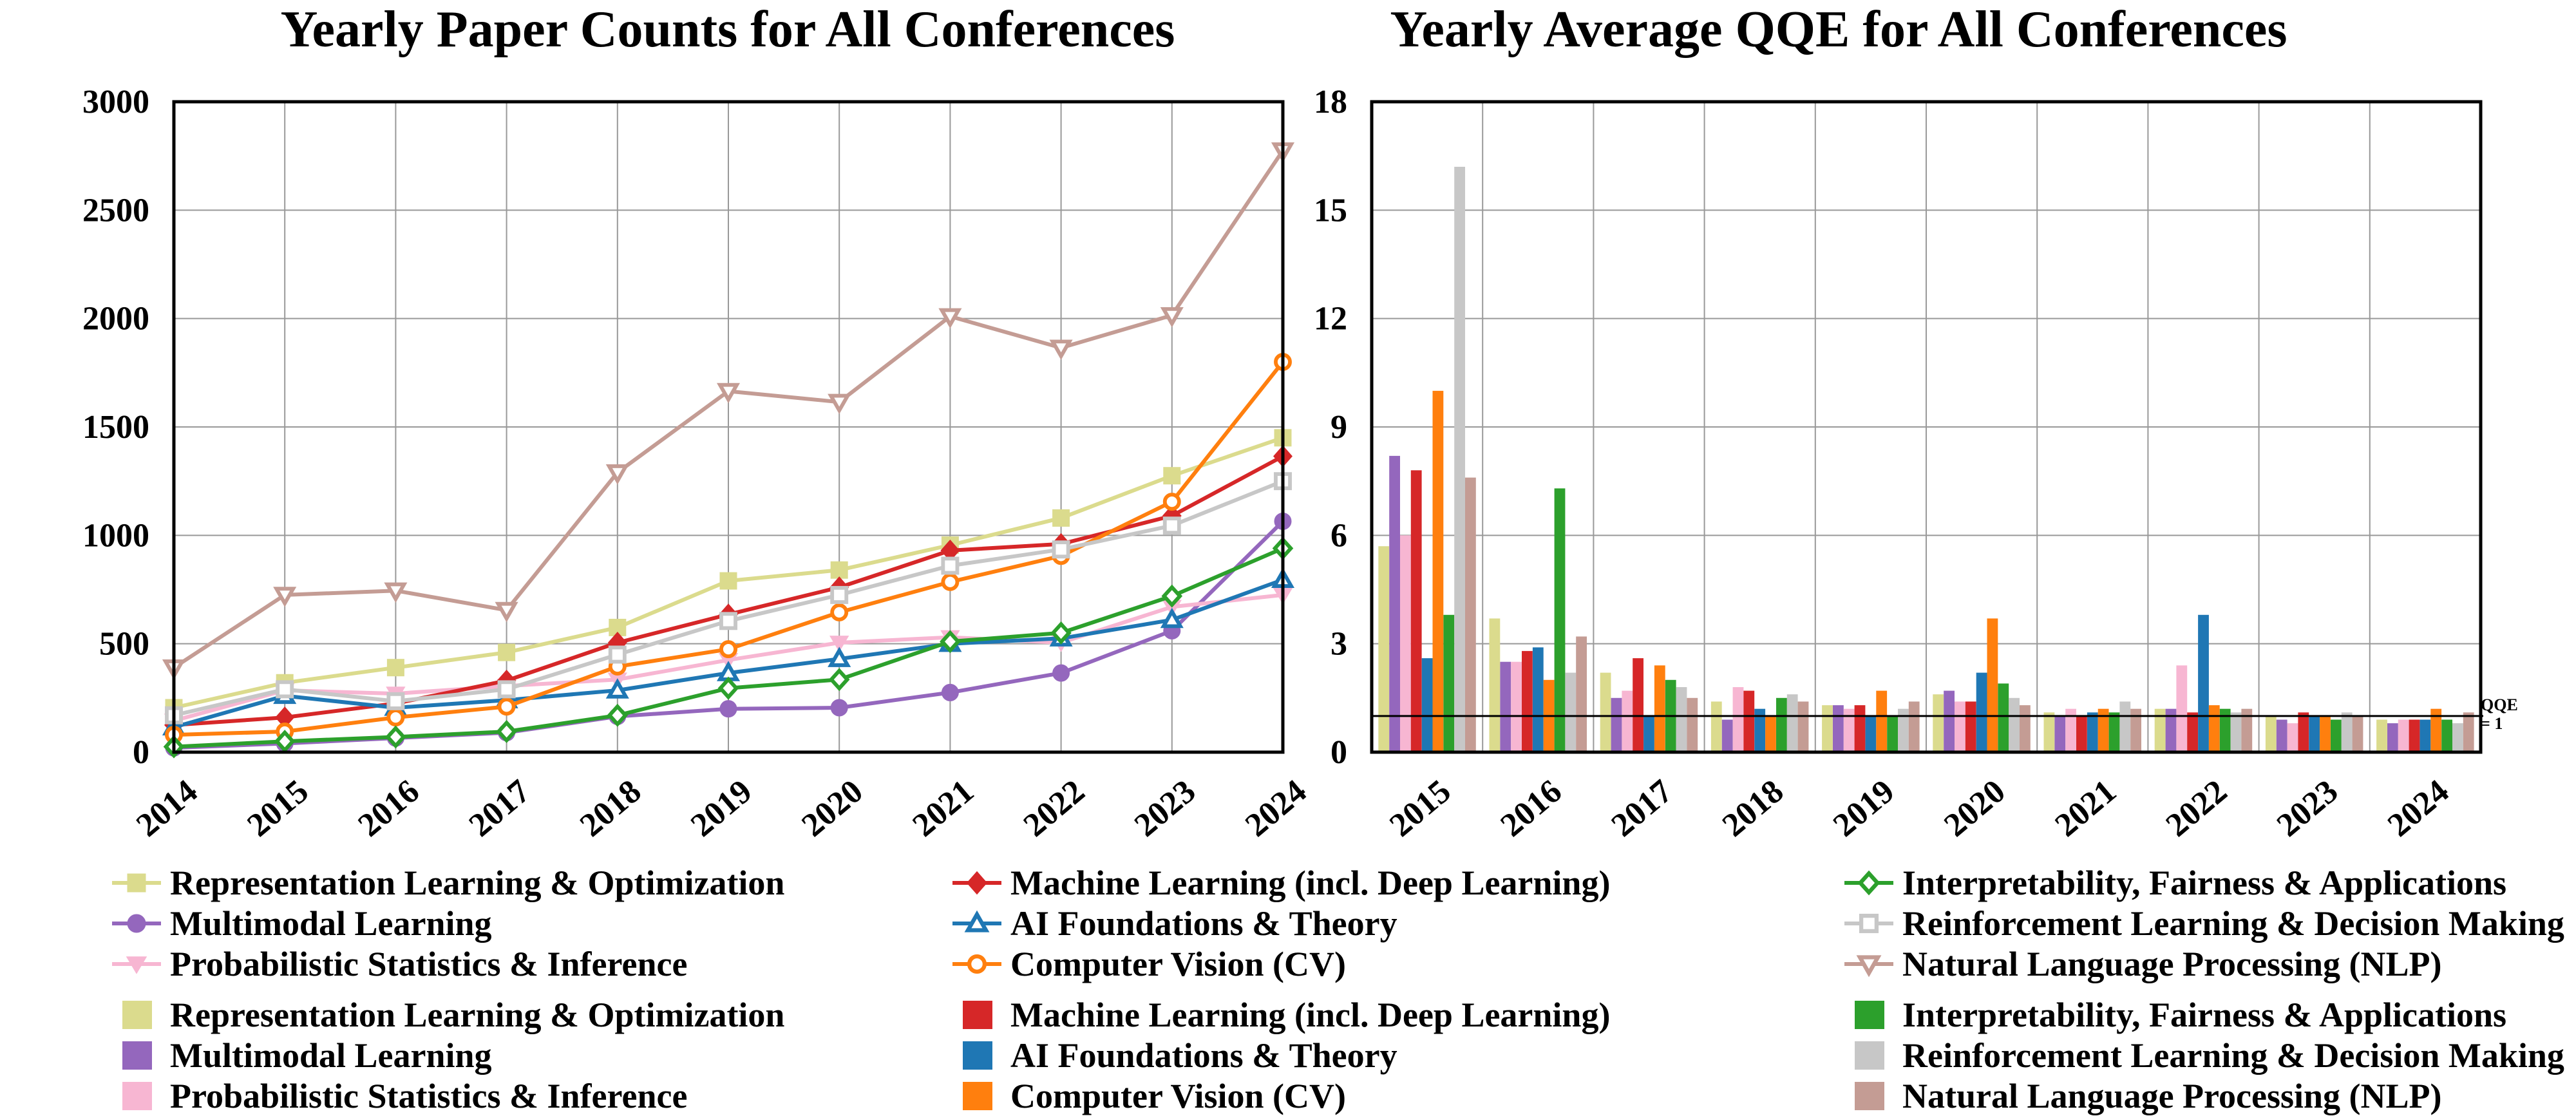 The width and height of the screenshot is (2576, 1116). What do you see at coordinates (2233, 1055) in the screenshot?
I see `legend-label: Reinforcement Learning & Decision Making` at bounding box center [2233, 1055].